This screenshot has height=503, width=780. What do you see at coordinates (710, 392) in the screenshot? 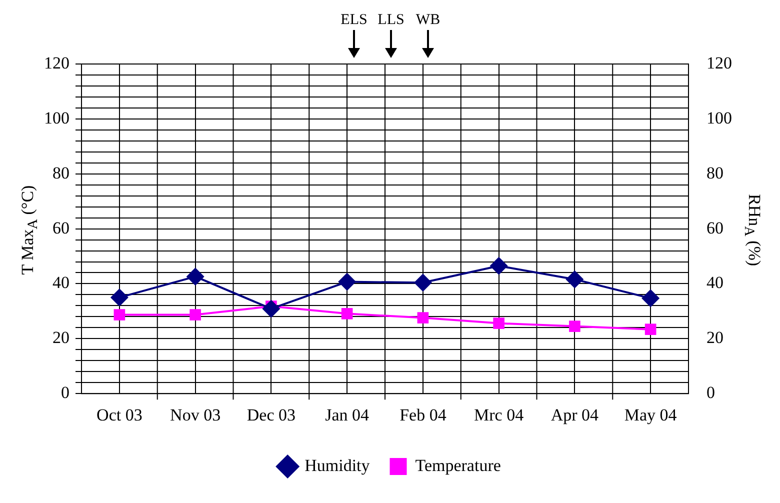
I see `y2-tick-label: 0` at bounding box center [710, 392].